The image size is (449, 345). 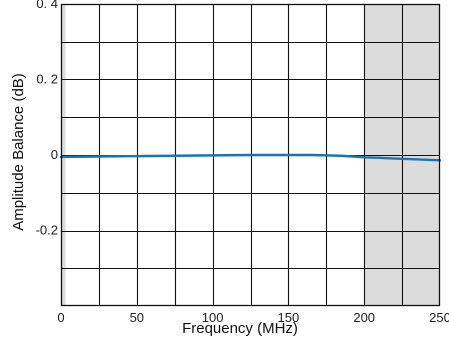 I want to click on y-tick-label: 0. 2, so click(x=47, y=79).